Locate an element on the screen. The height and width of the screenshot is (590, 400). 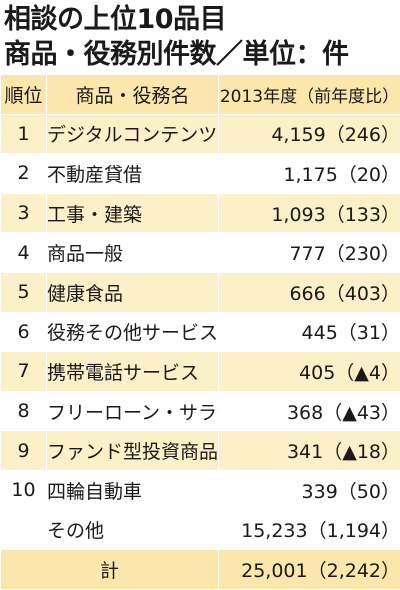
count-cell: 341（▲18） is located at coordinates (309, 451).